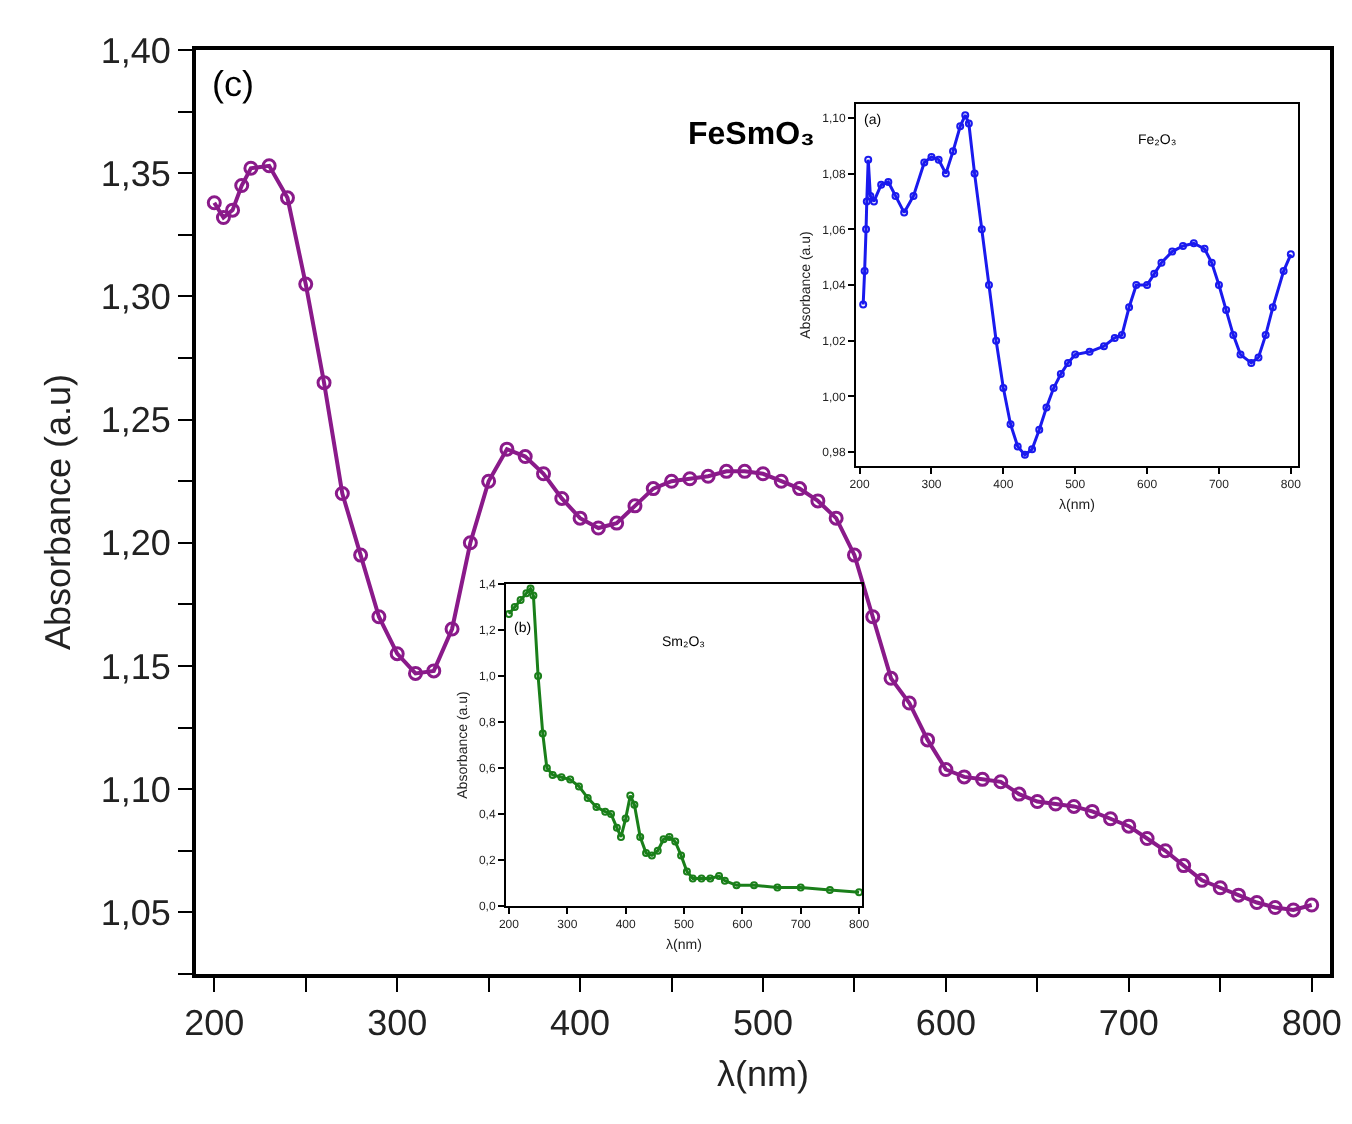 The height and width of the screenshot is (1124, 1352). What do you see at coordinates (751, 135) in the screenshot?
I see `annotation: FeSmO₃` at bounding box center [751, 135].